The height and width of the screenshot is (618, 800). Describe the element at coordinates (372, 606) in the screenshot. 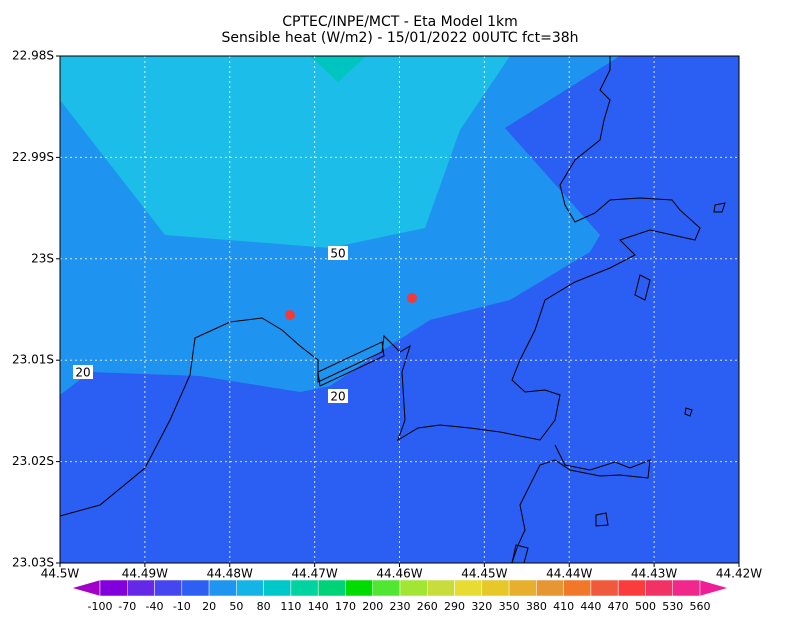

I see `colorbar-label: 200` at that location.